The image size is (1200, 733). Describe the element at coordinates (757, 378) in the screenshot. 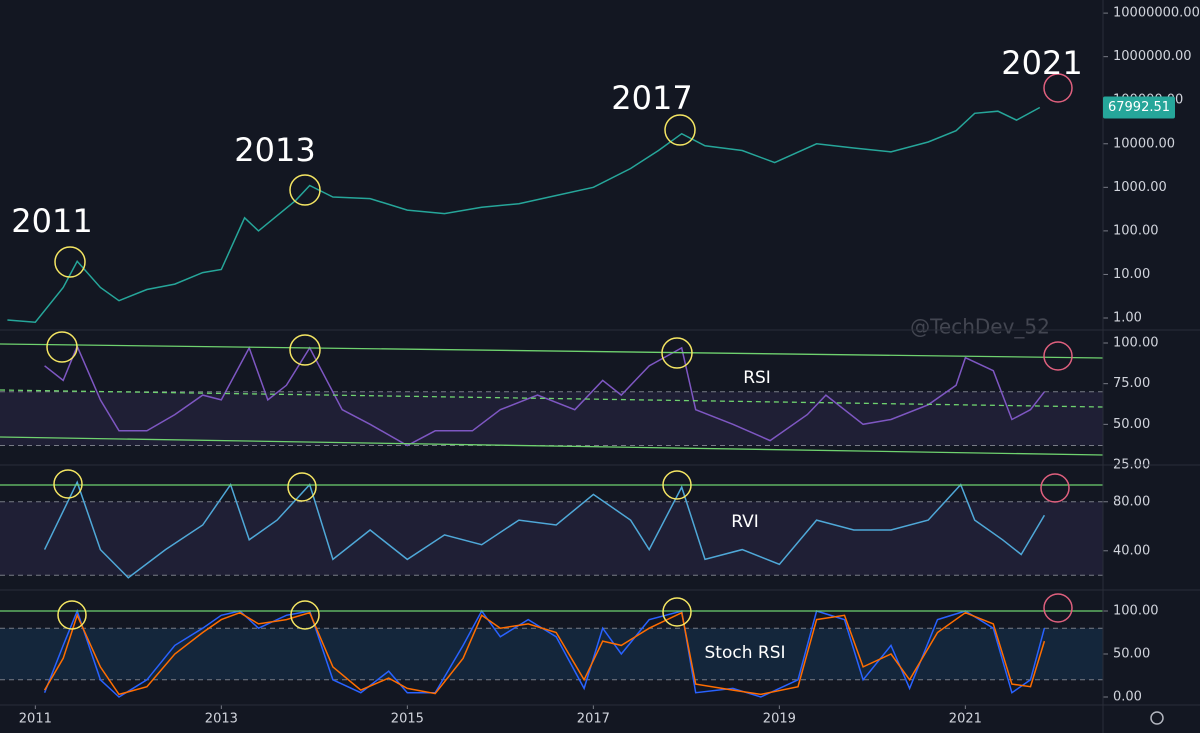

I see `pane-label: RSI` at that location.